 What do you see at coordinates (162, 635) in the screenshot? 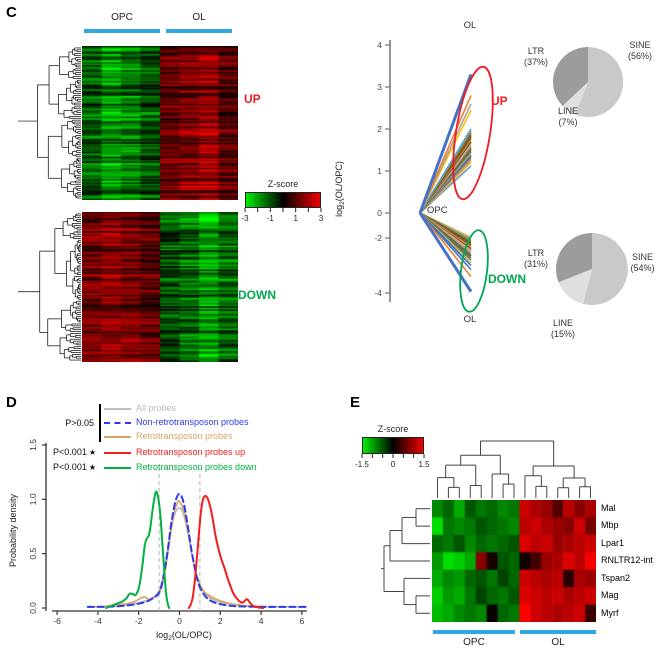
I see `xlabel-prefix: log` at bounding box center [162, 635].